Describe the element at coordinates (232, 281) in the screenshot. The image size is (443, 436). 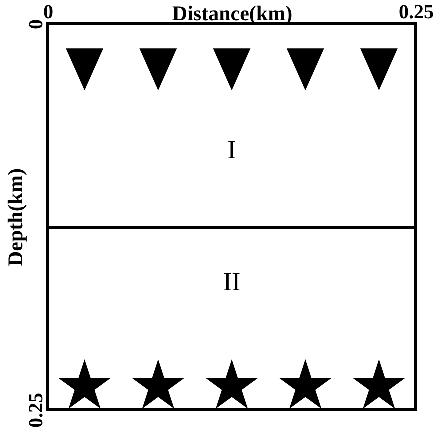
I see `annotation: II` at that location.